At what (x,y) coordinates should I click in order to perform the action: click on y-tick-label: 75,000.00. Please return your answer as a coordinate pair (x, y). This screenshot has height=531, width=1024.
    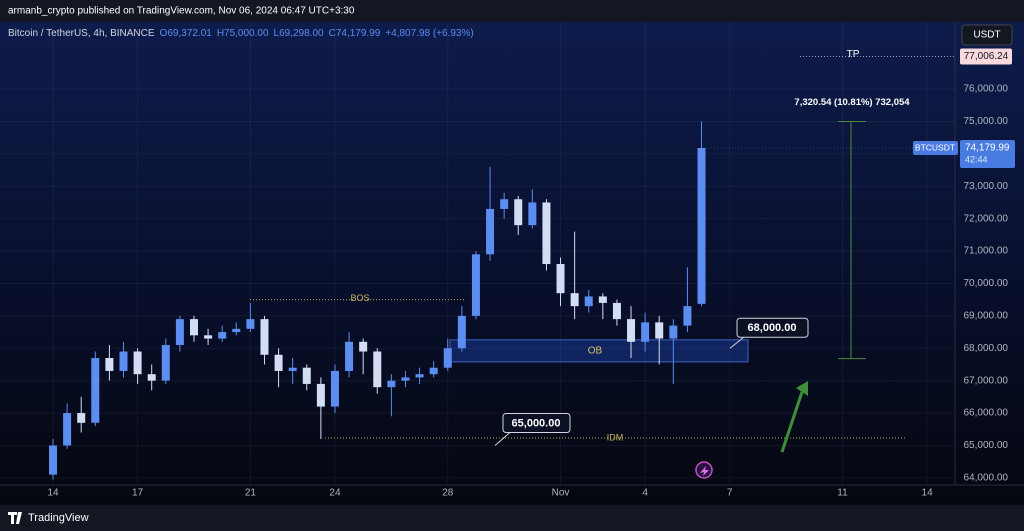
    Looking at the image, I should click on (986, 121).